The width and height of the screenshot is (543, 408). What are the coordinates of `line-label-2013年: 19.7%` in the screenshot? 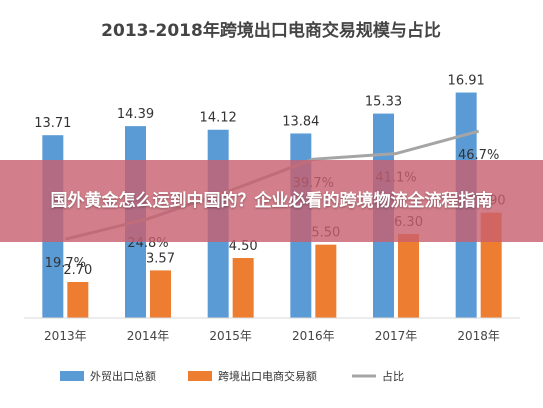 It's located at (65, 263).